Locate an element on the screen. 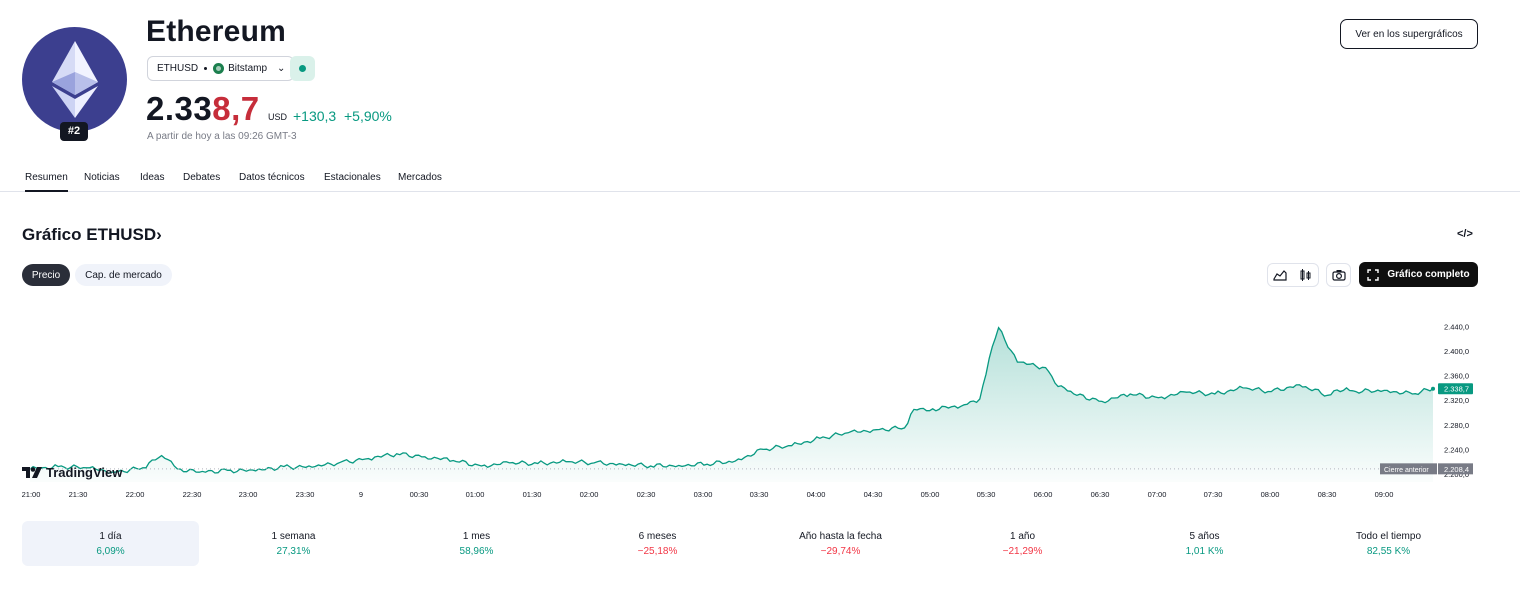  tradingview-logo-icon is located at coordinates (32, 472).